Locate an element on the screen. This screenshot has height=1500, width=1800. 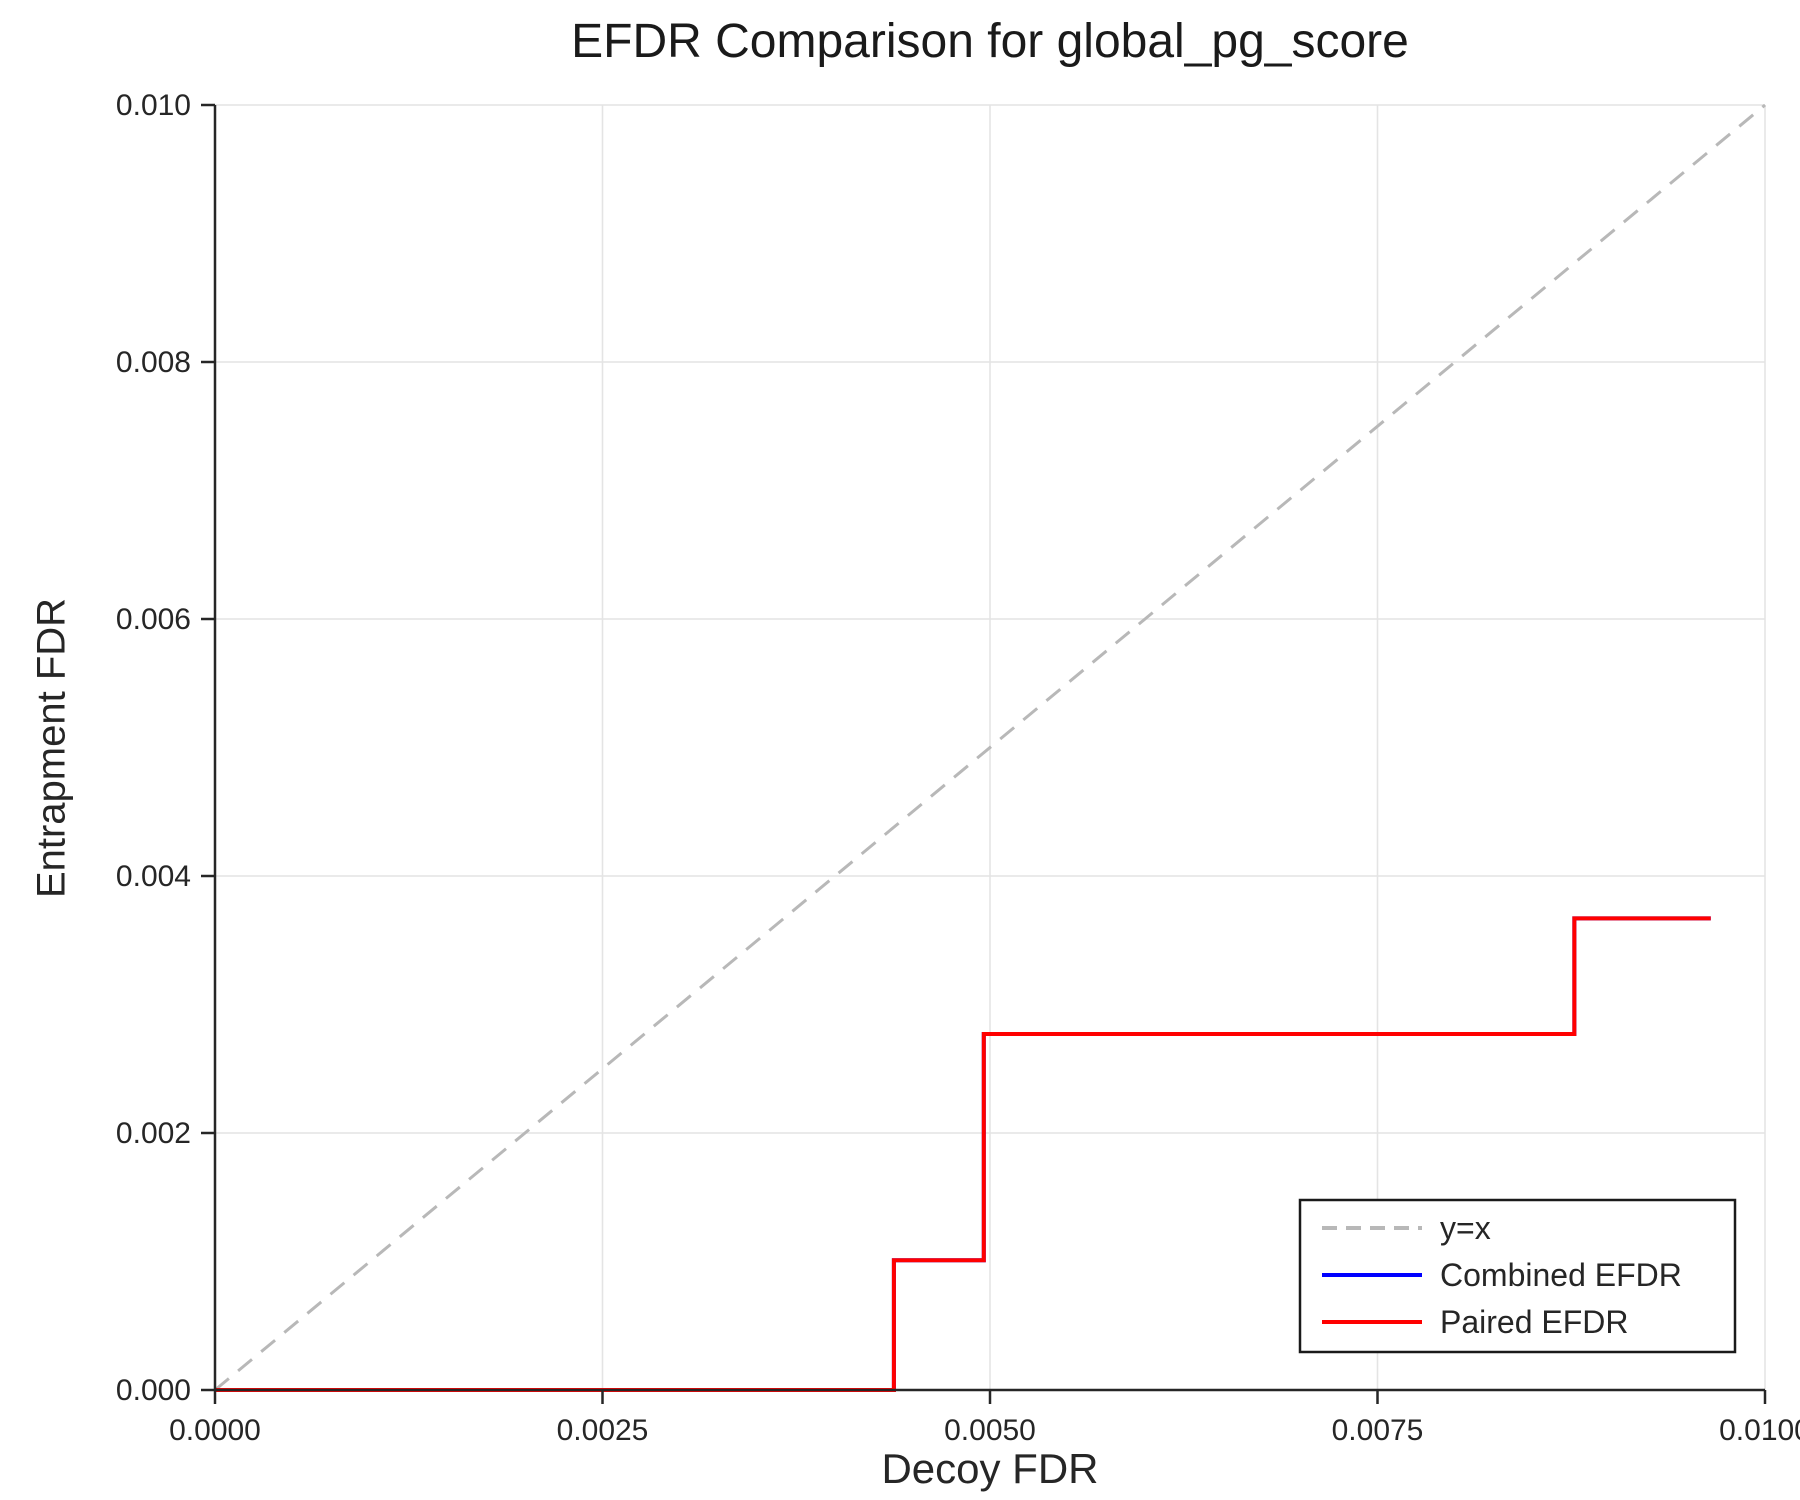
legend-label: Combined EFDR is located at coordinates (1561, 1275).